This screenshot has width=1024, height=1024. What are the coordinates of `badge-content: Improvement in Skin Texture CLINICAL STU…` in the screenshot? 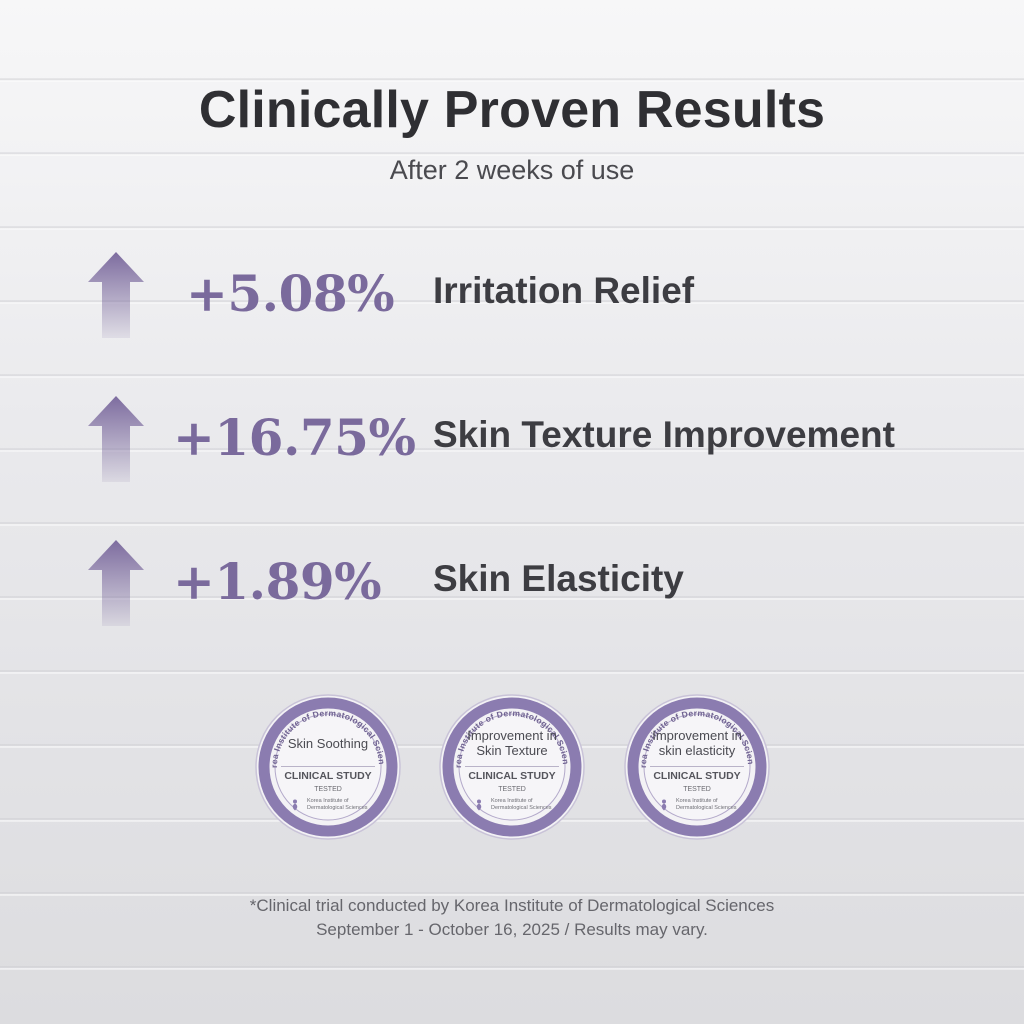 It's located at (512, 767).